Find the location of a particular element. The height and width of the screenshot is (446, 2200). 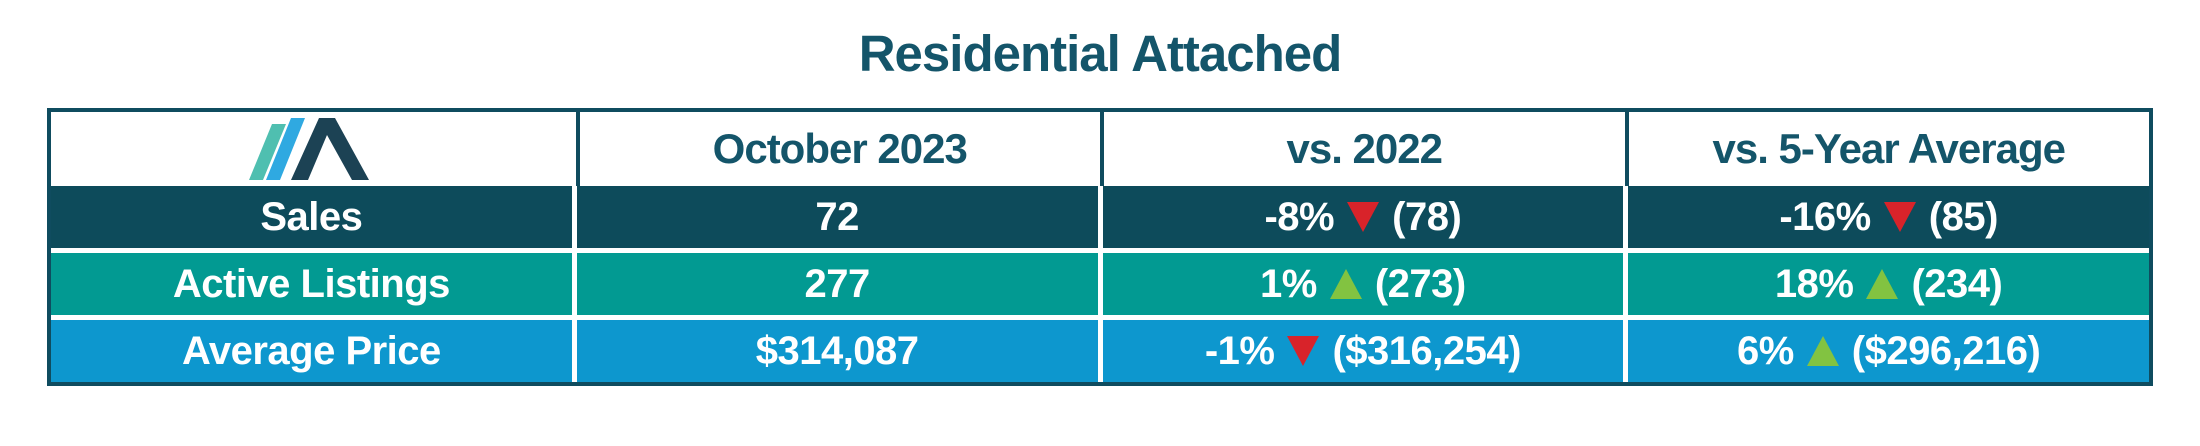

vs-2022-cell: 1% (273) is located at coordinates (1363, 284).